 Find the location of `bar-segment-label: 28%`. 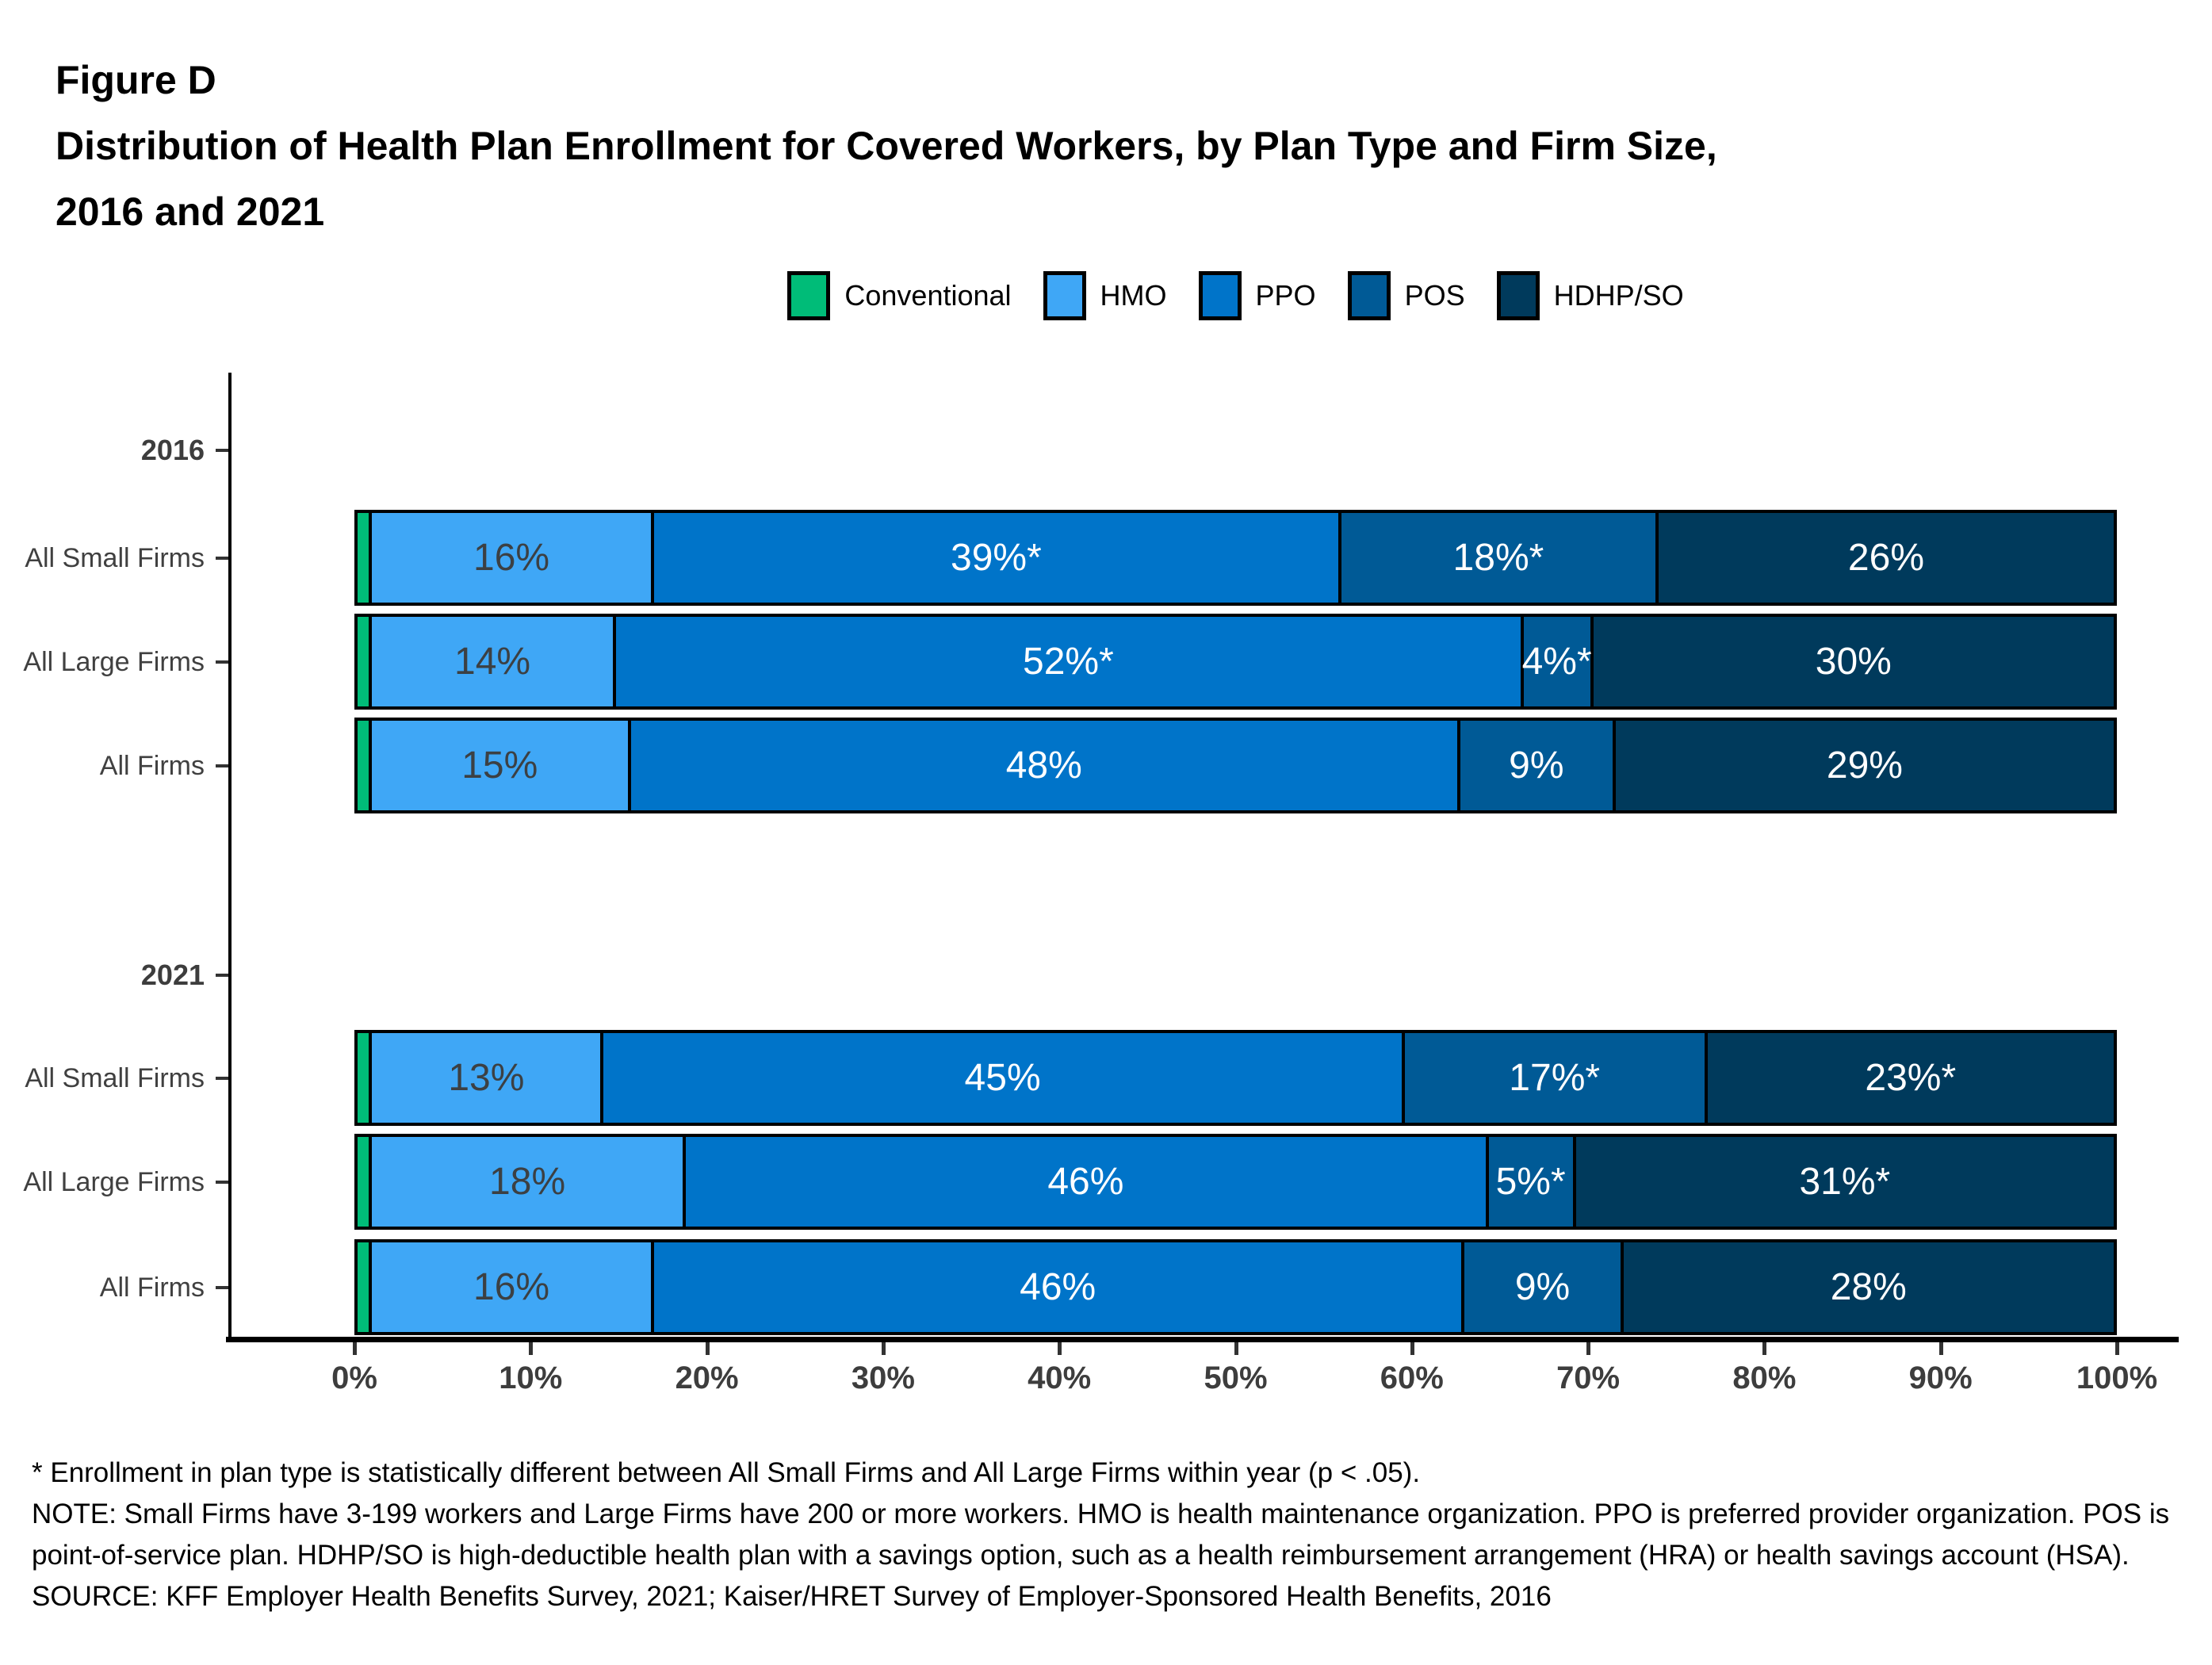

bar-segment-label: 28% is located at coordinates (1868, 1287).